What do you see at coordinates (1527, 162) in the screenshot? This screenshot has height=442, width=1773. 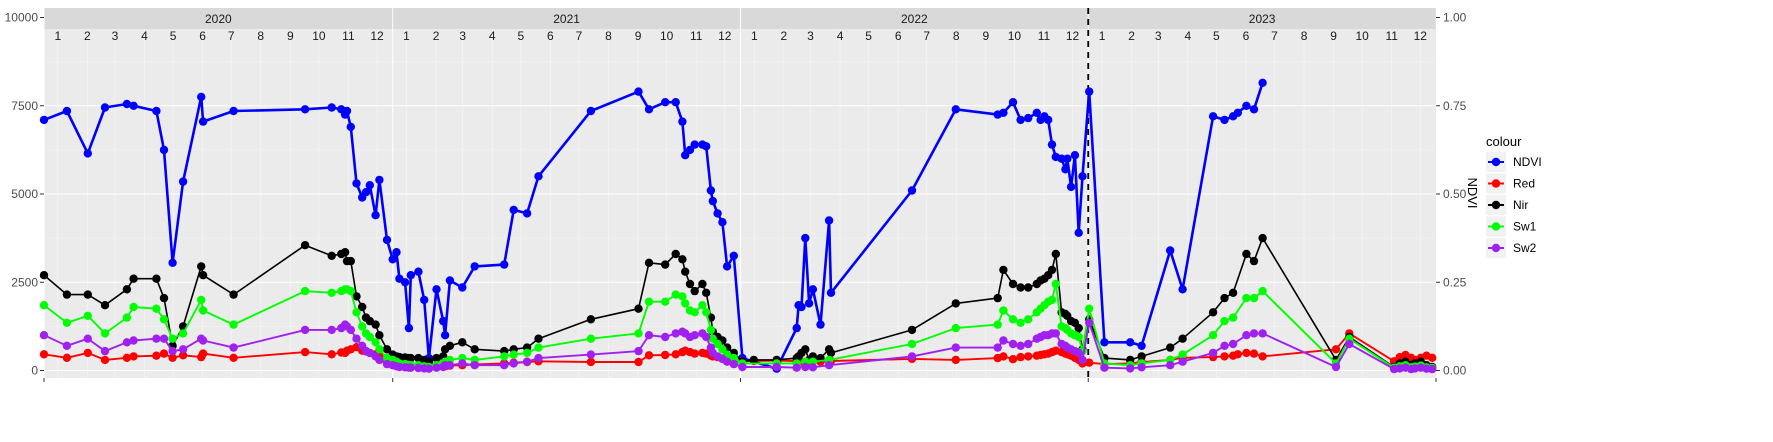 I see `legend-label: NDVI` at bounding box center [1527, 162].